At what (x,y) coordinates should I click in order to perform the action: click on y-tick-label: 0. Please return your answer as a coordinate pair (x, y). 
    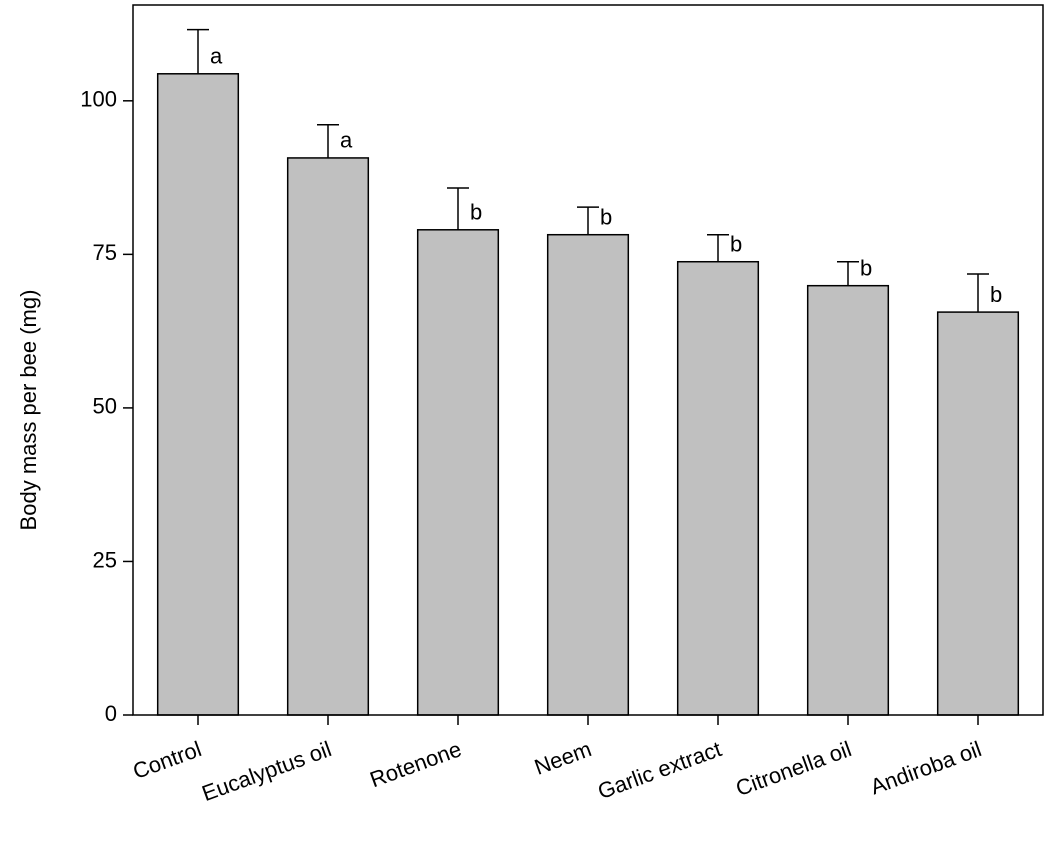
    Looking at the image, I should click on (111, 713).